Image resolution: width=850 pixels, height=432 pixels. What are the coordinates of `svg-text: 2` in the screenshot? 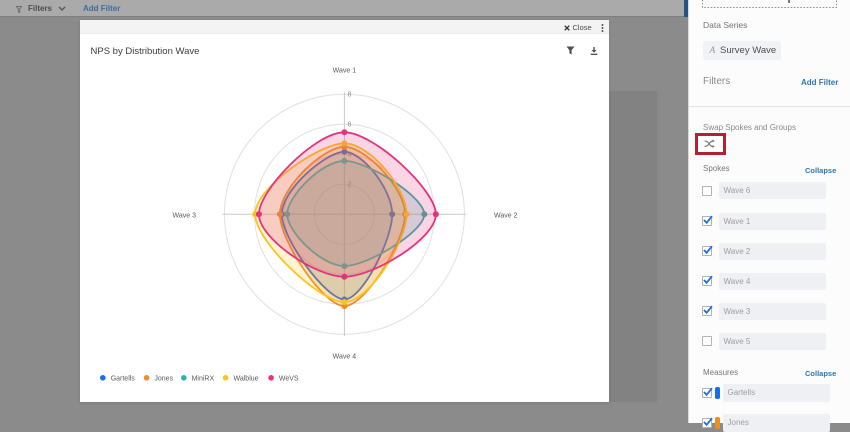 It's located at (350, 185).